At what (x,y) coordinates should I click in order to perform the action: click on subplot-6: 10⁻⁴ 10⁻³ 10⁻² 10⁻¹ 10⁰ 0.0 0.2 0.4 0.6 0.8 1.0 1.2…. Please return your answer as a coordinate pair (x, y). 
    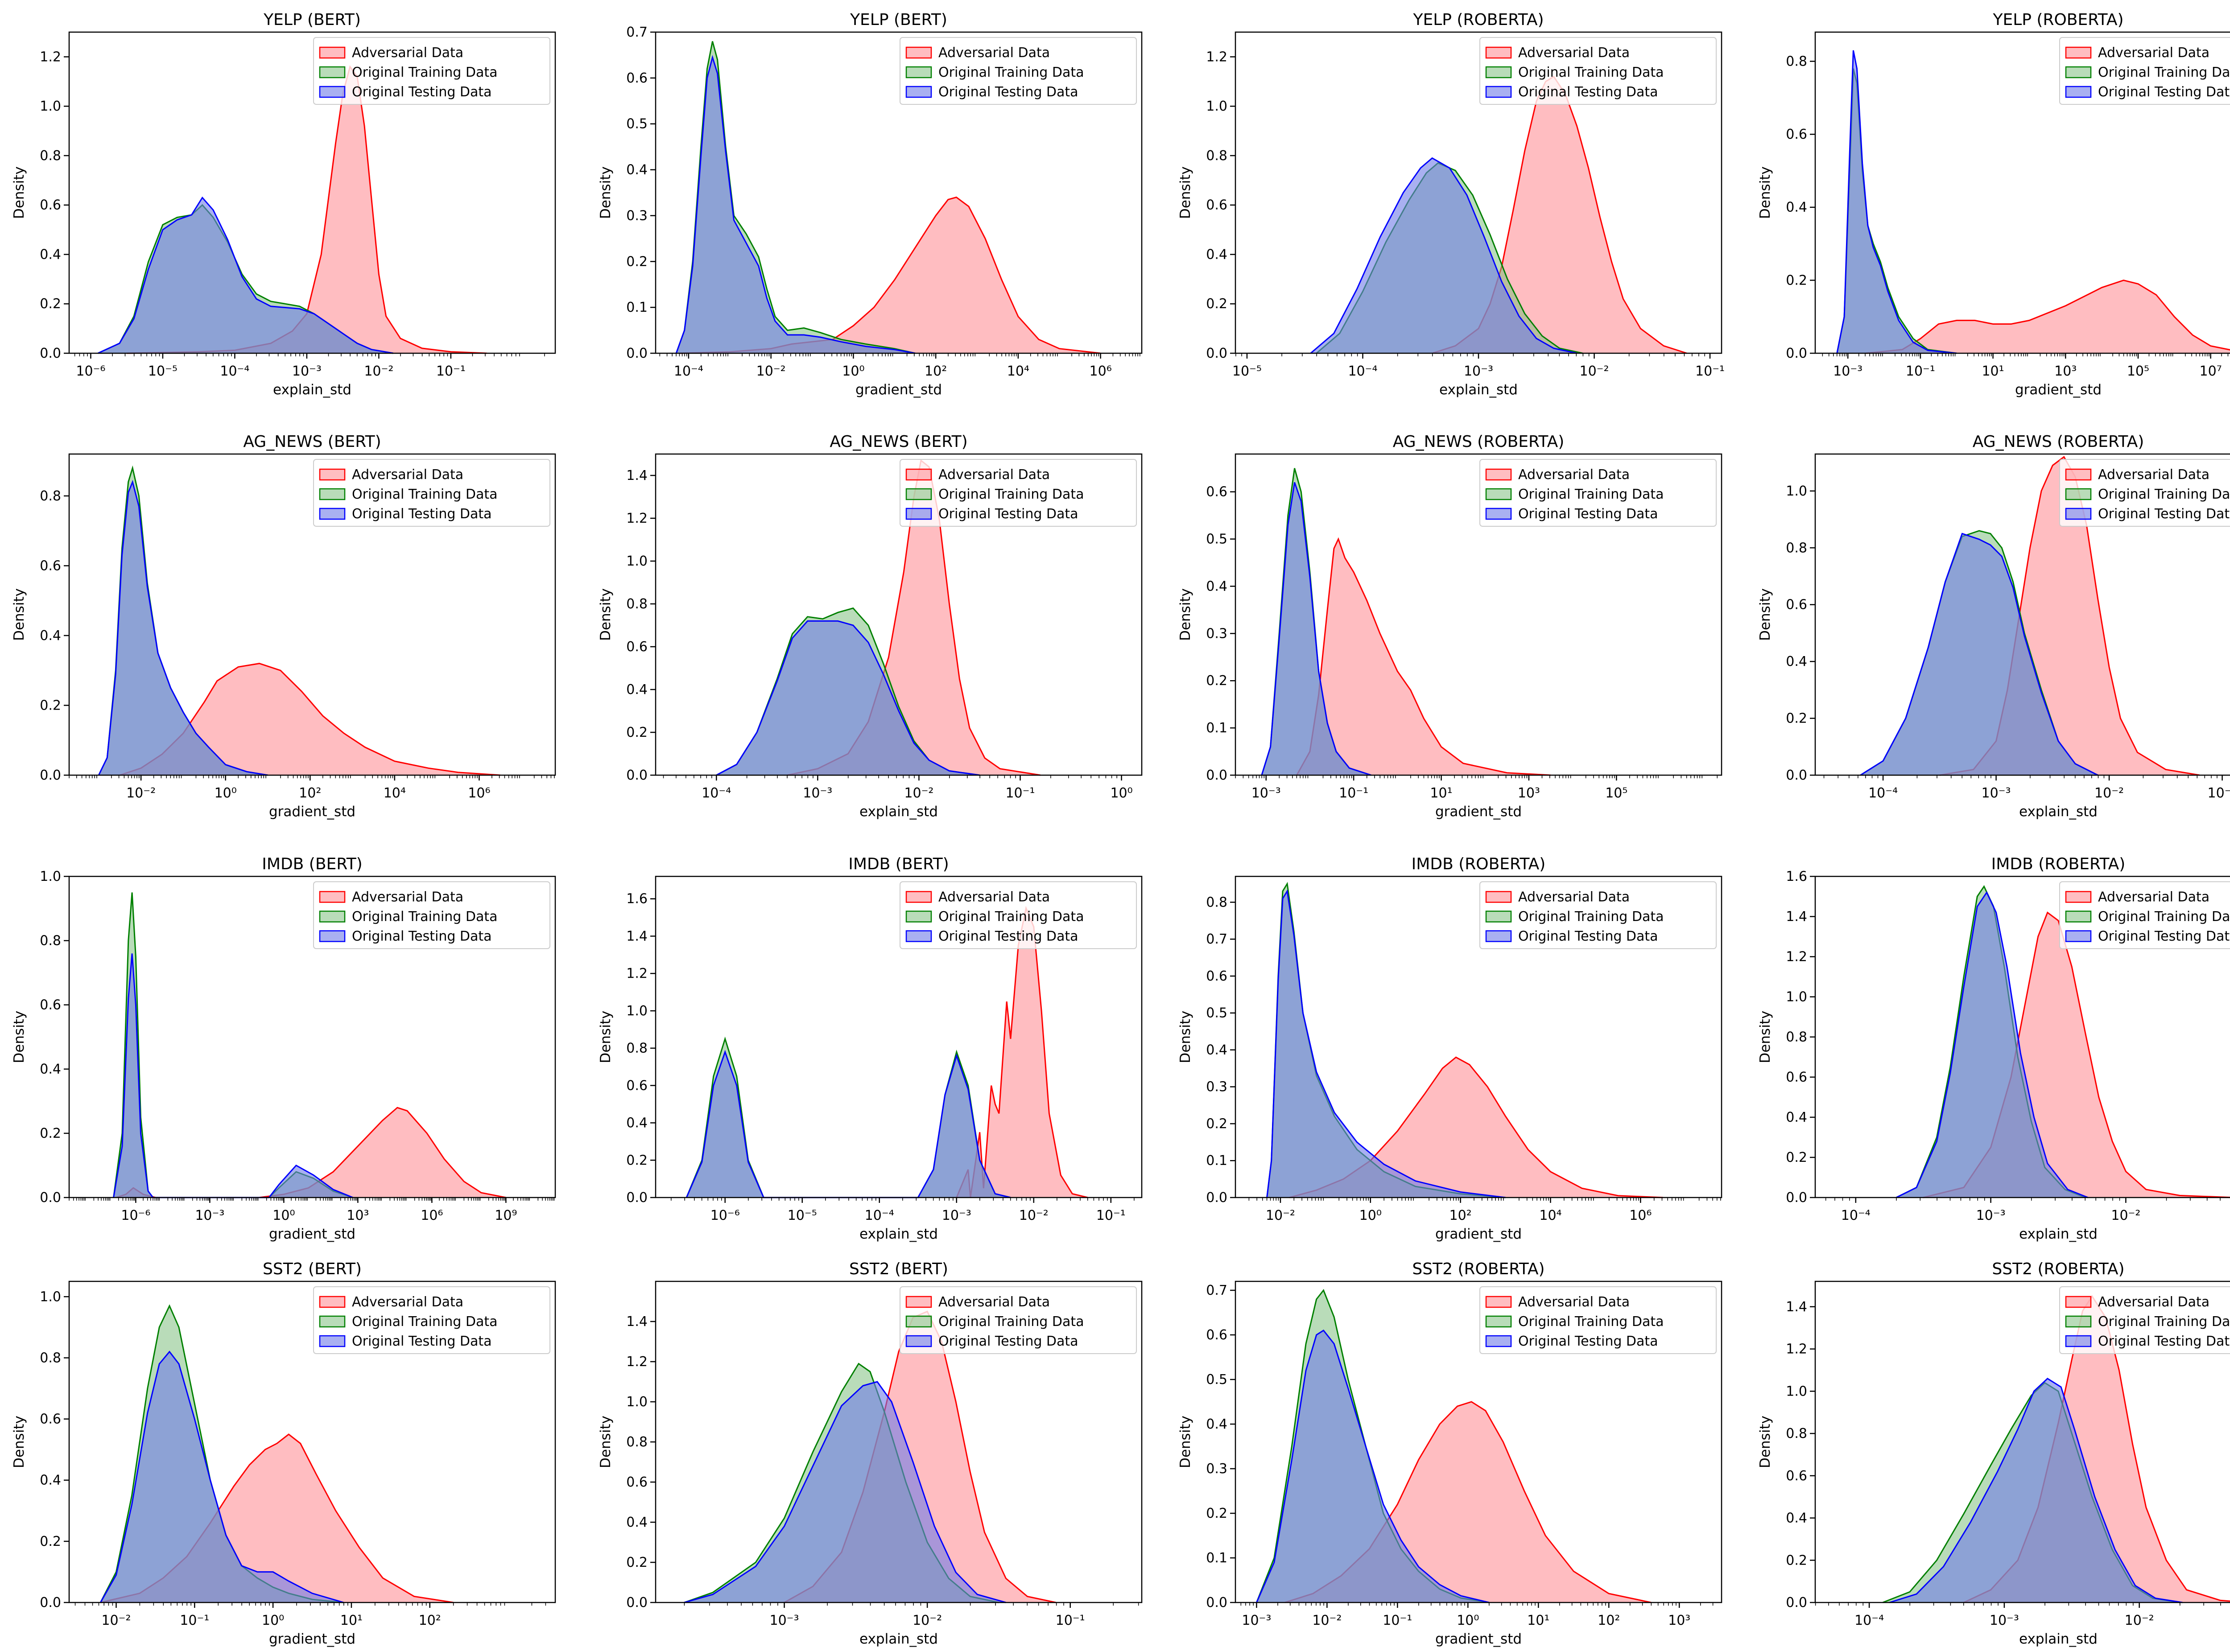
    Looking at the image, I should click on (870, 626).